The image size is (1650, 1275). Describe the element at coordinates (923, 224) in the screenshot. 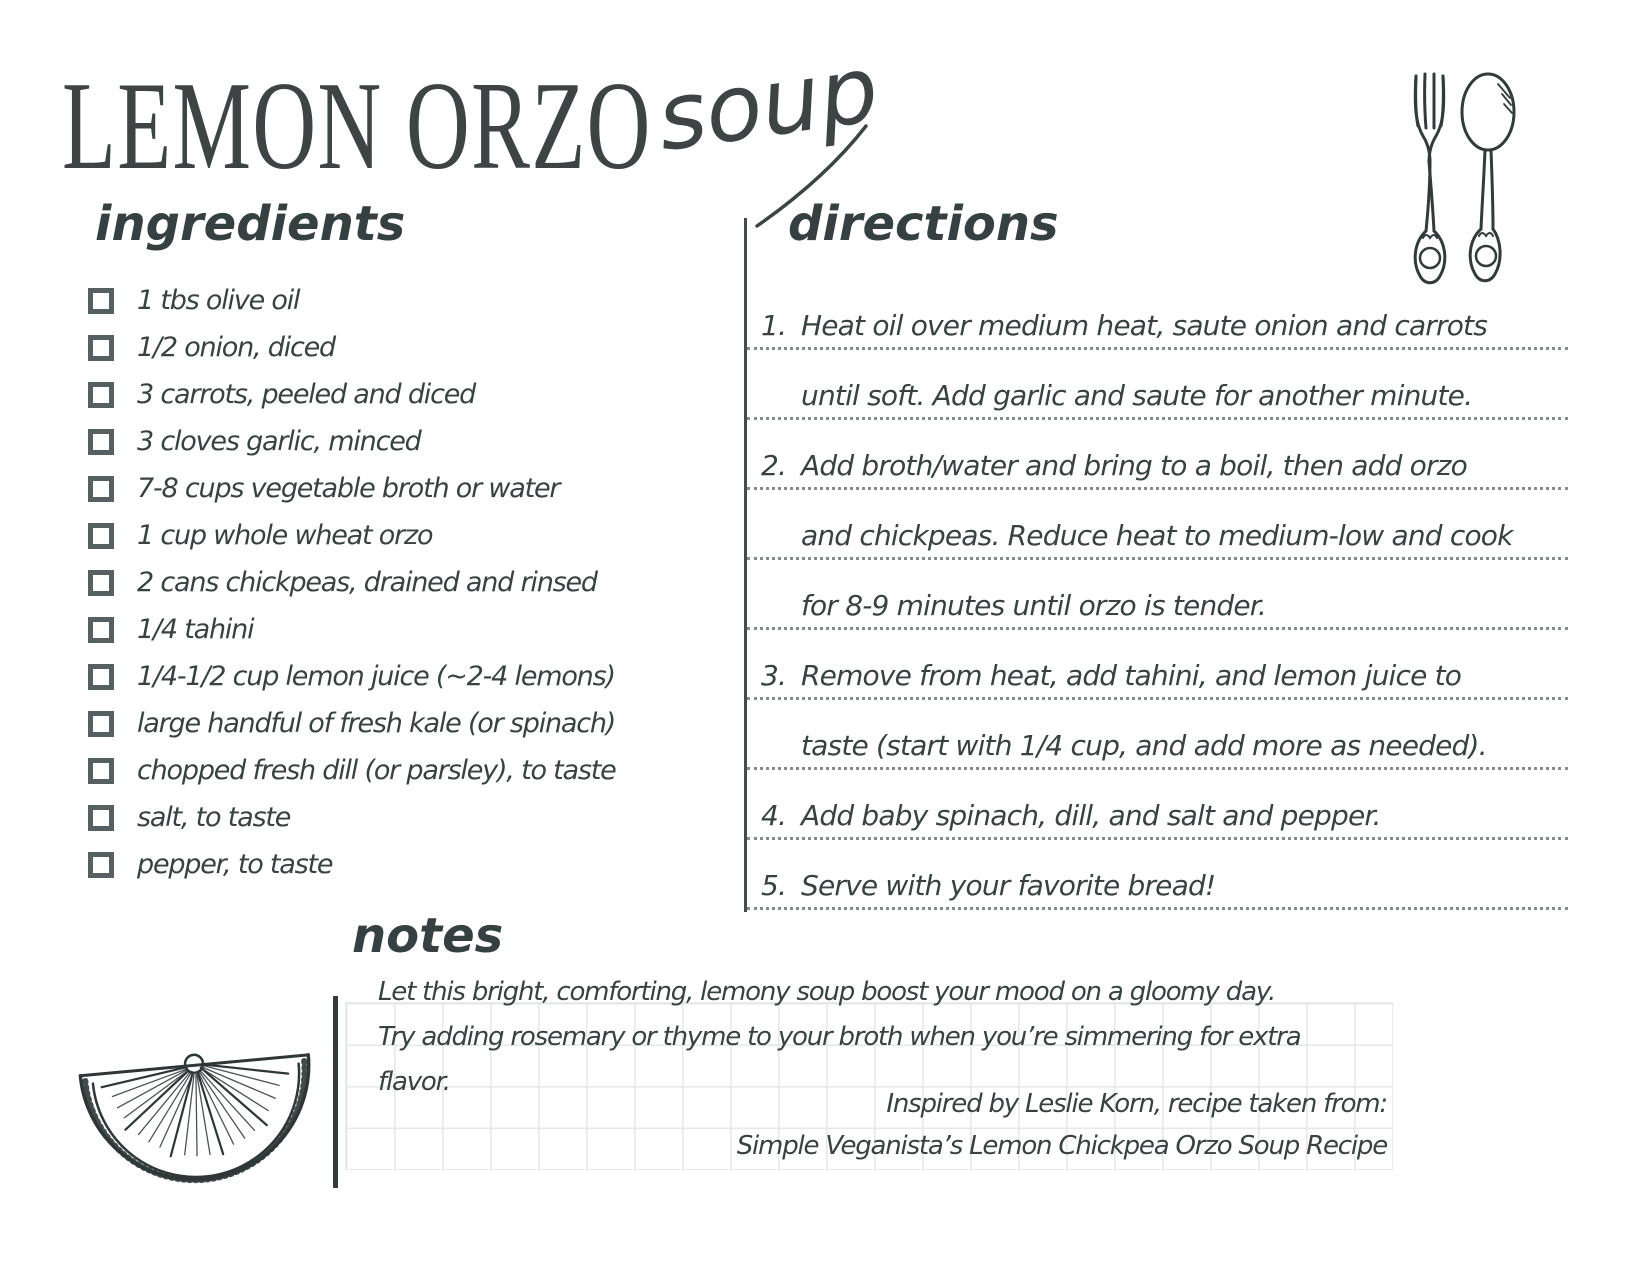

I see `directions-heading: directions` at that location.